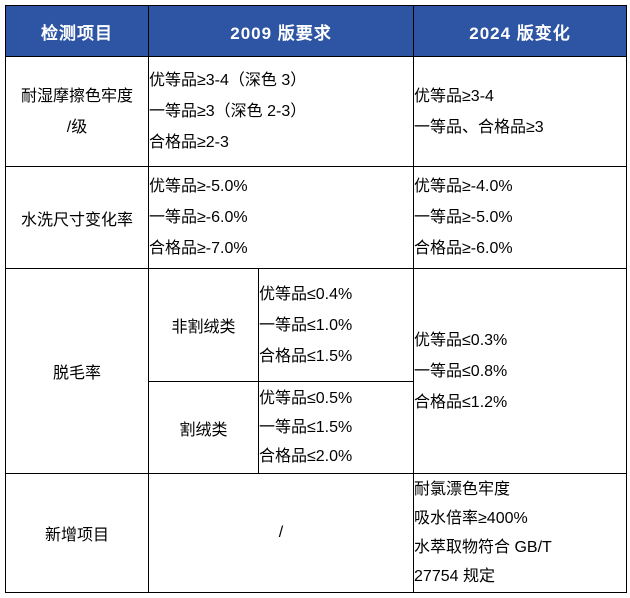 The width and height of the screenshot is (630, 598). Describe the element at coordinates (520, 371) in the screenshot. I see `change-2024-cell: 优等品≤0.3% 一等品≤0.8% 合格品≤1.2%` at that location.